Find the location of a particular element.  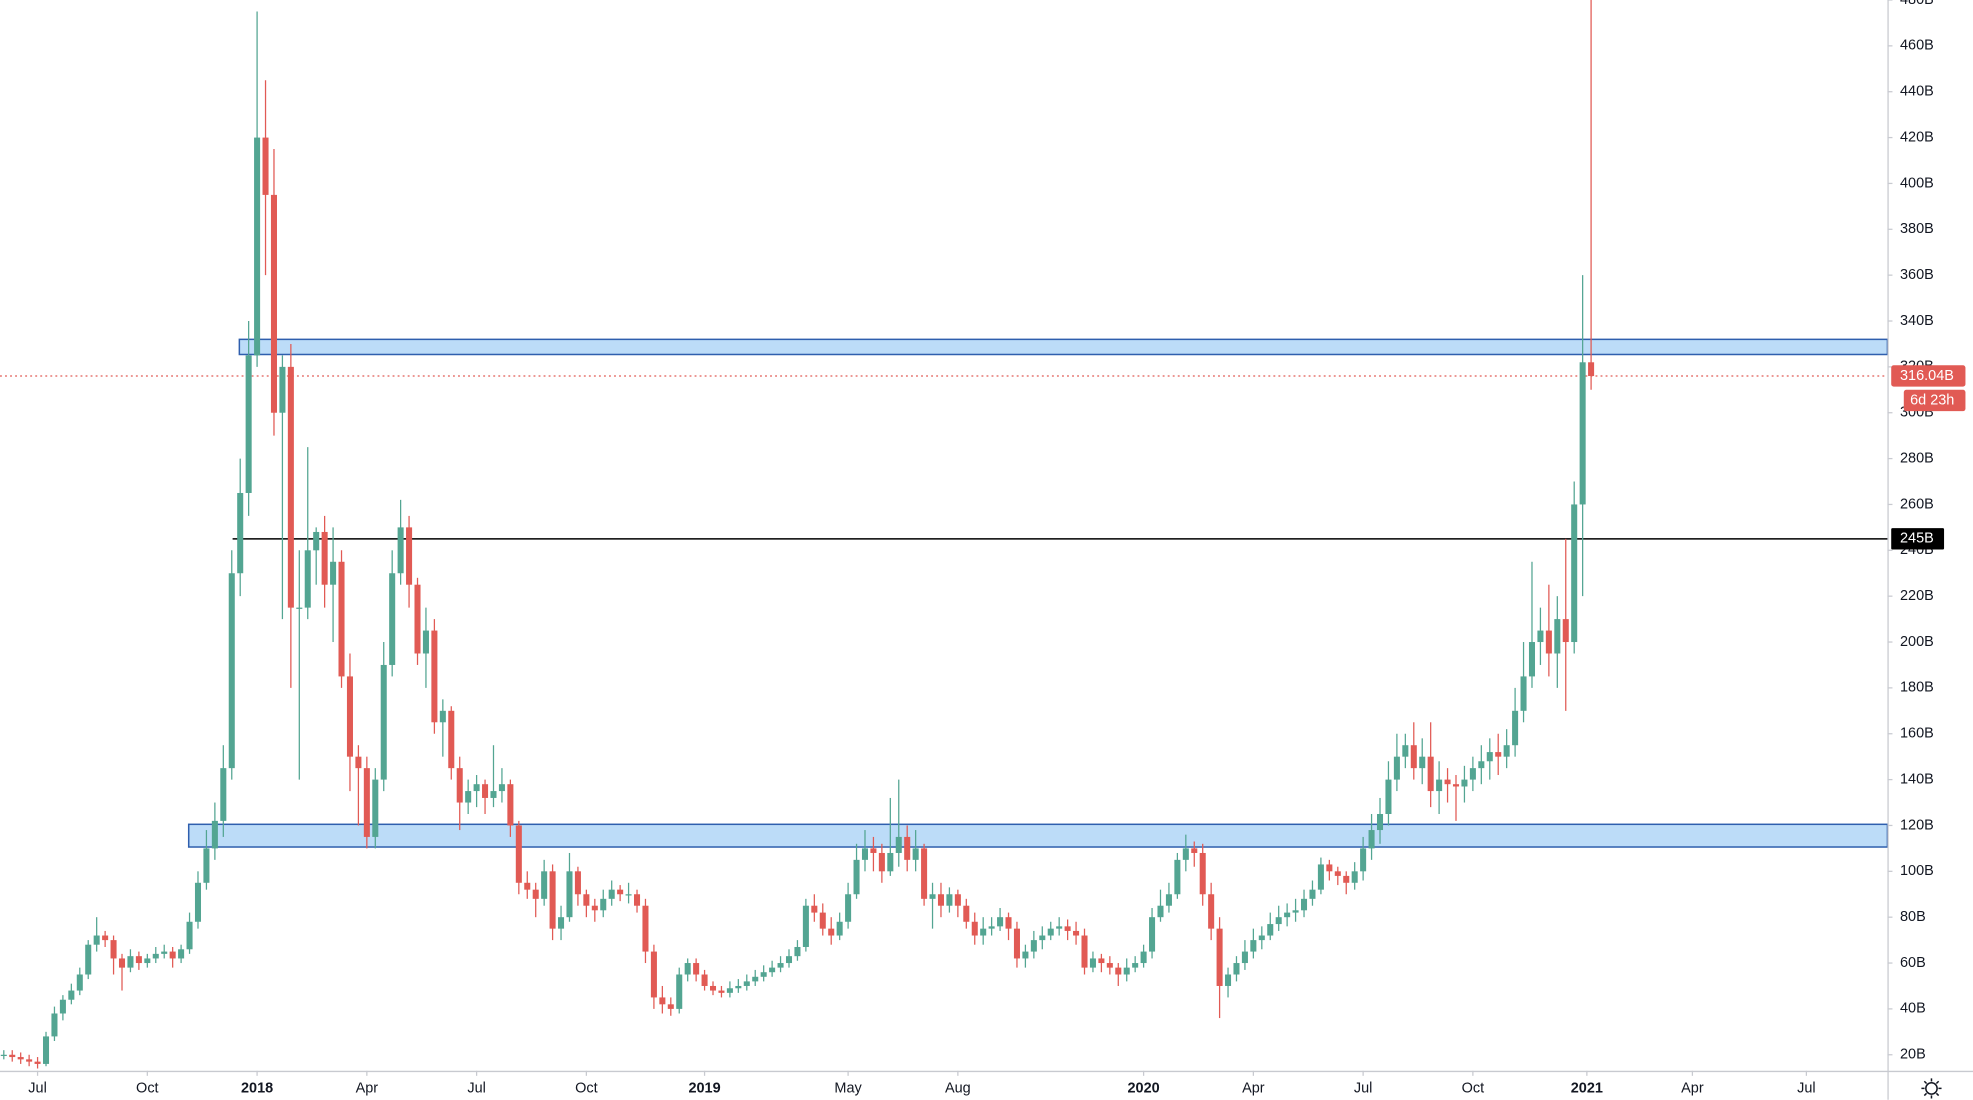

x-tick-label: 2020 is located at coordinates (1144, 1088).